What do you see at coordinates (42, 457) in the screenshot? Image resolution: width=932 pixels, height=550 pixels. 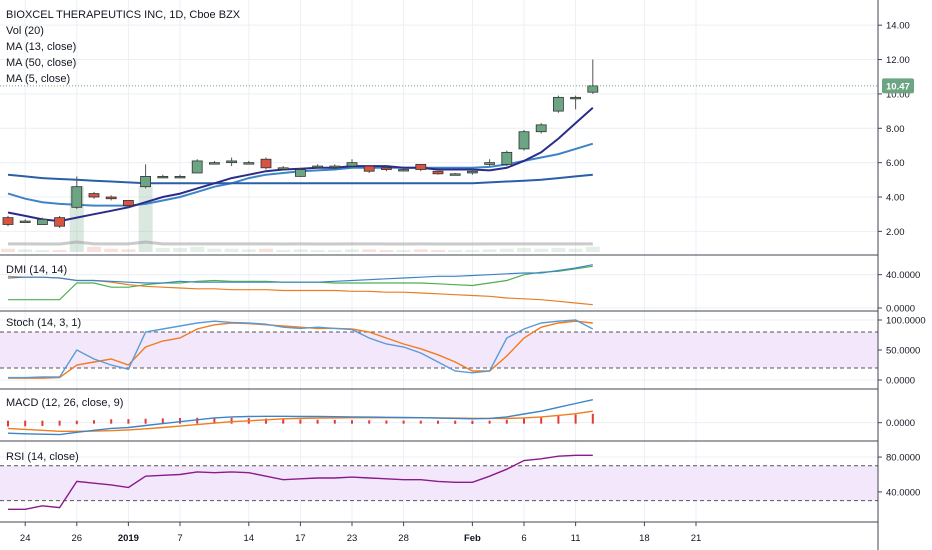 I see `legend-rsi: RSI (14, close)` at bounding box center [42, 457].